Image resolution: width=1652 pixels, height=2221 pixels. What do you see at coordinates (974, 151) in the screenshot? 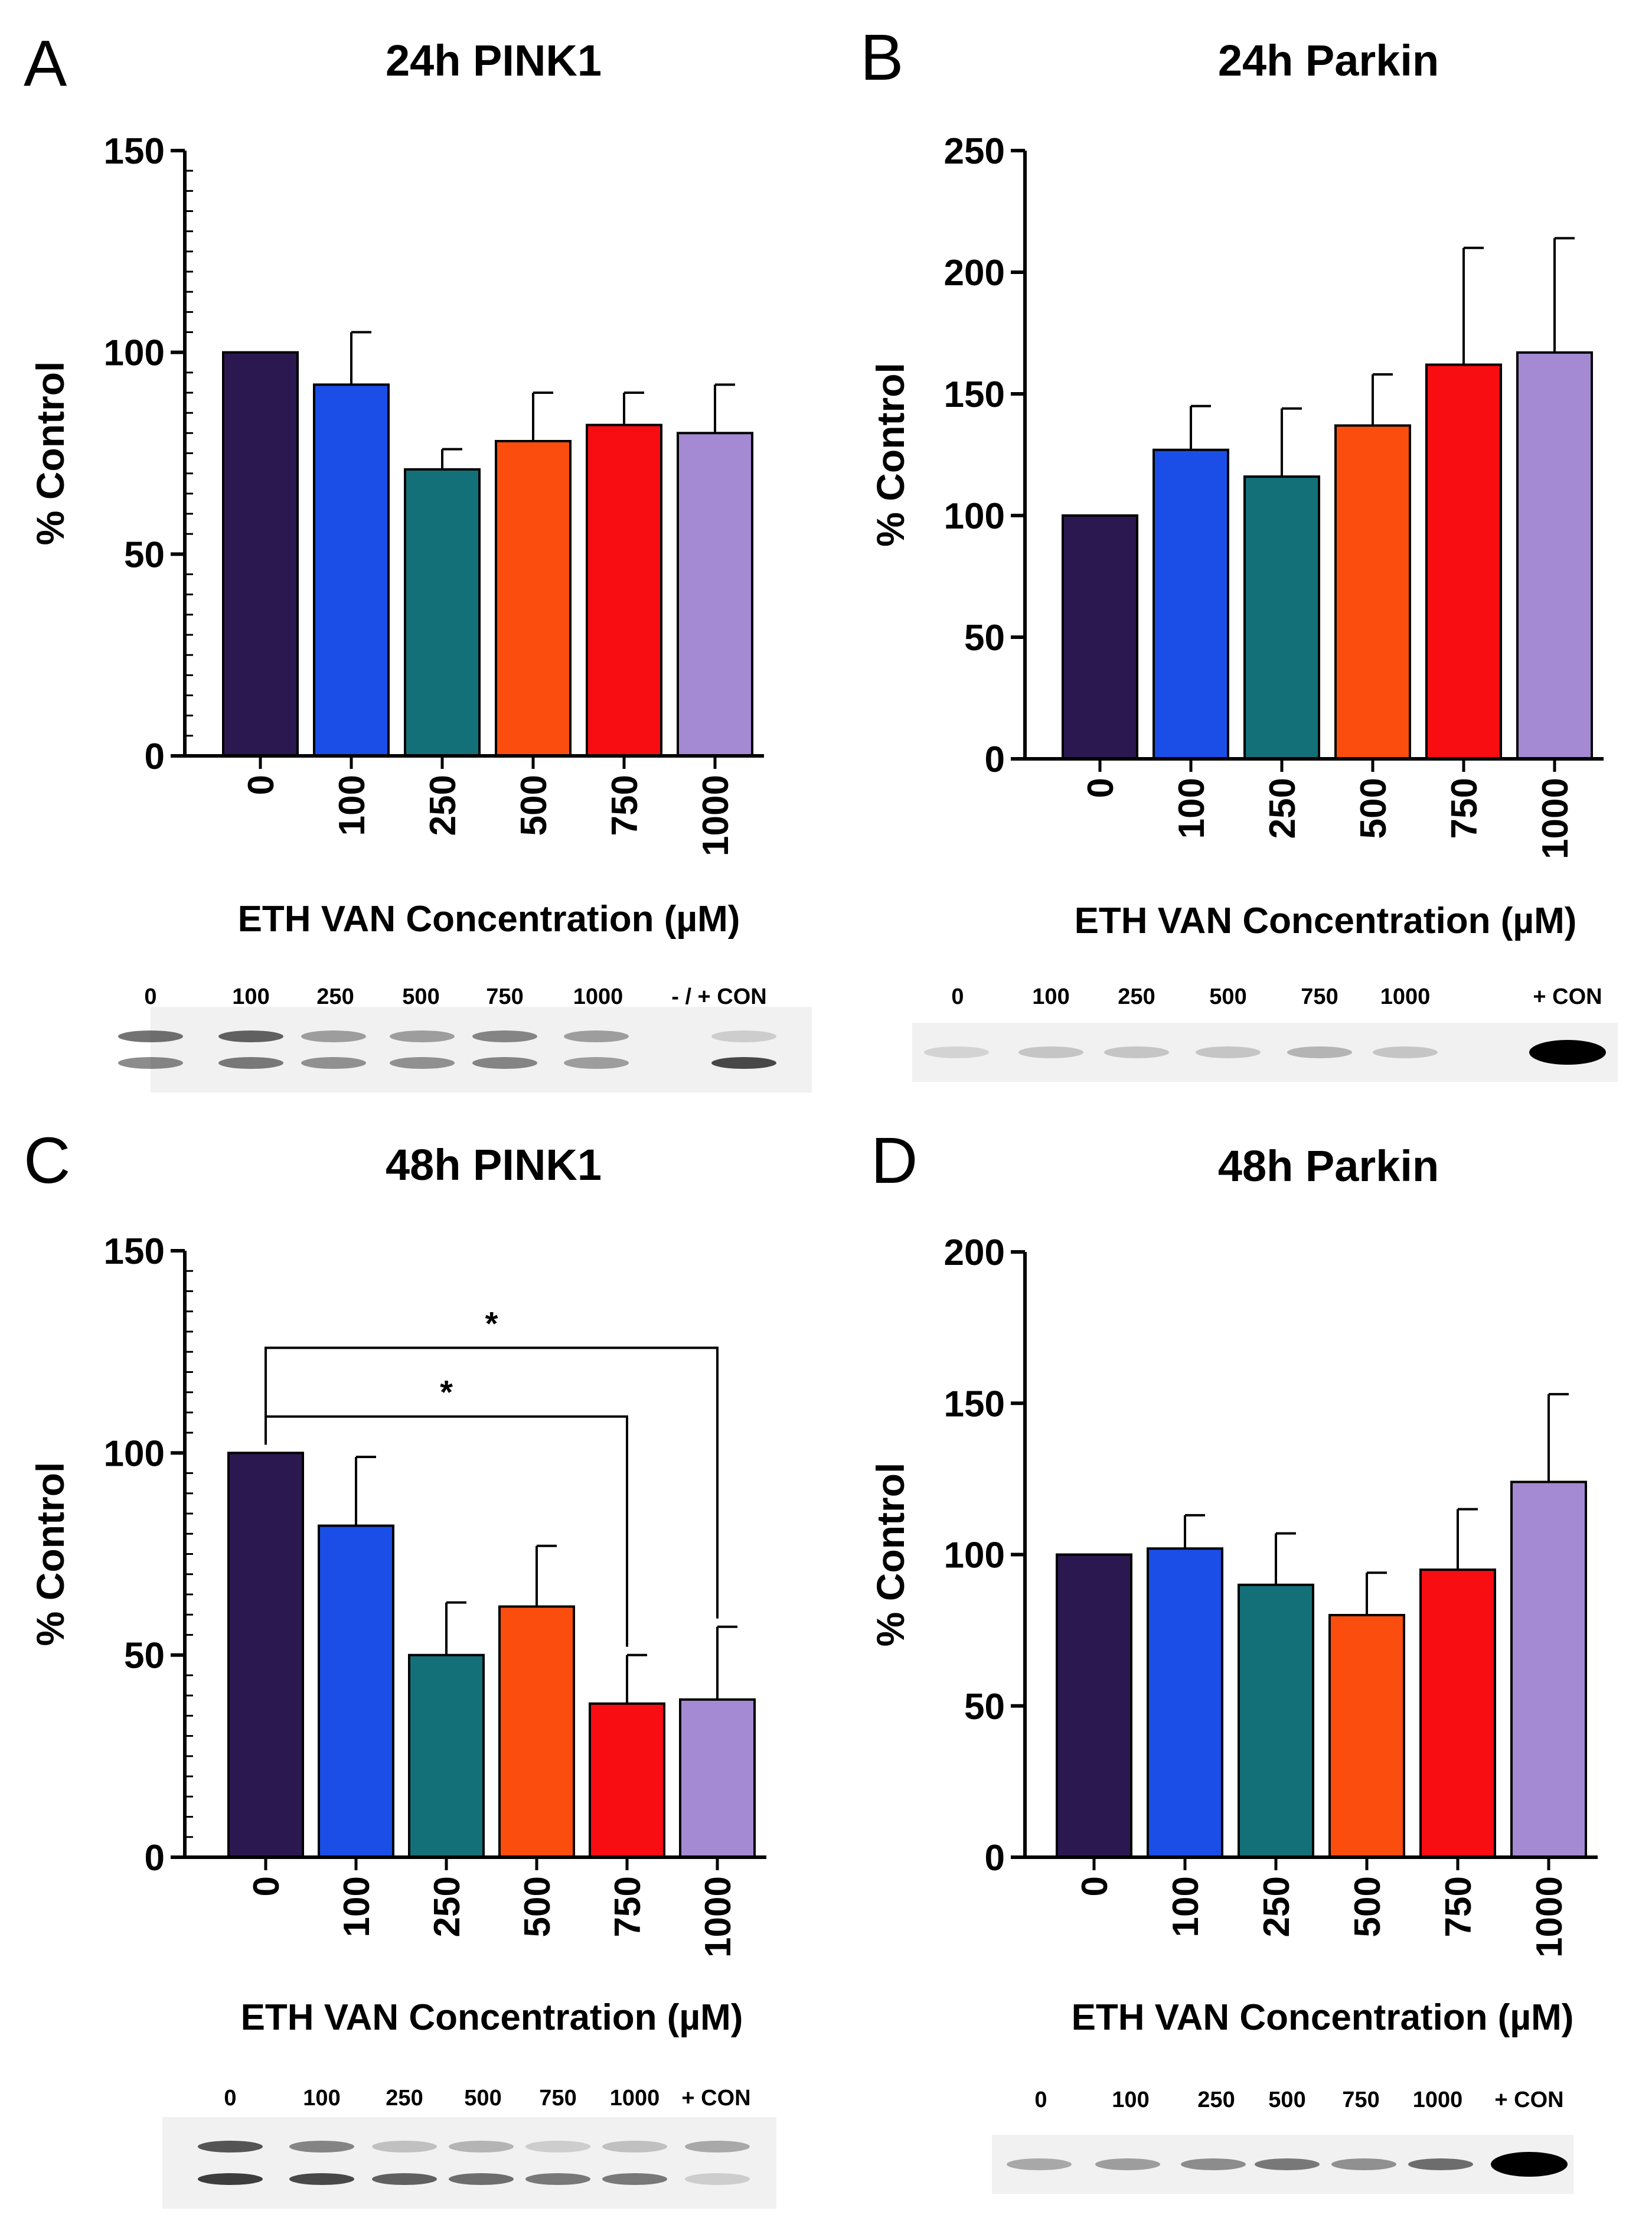
I see `y-tick-label: 250` at bounding box center [974, 151].